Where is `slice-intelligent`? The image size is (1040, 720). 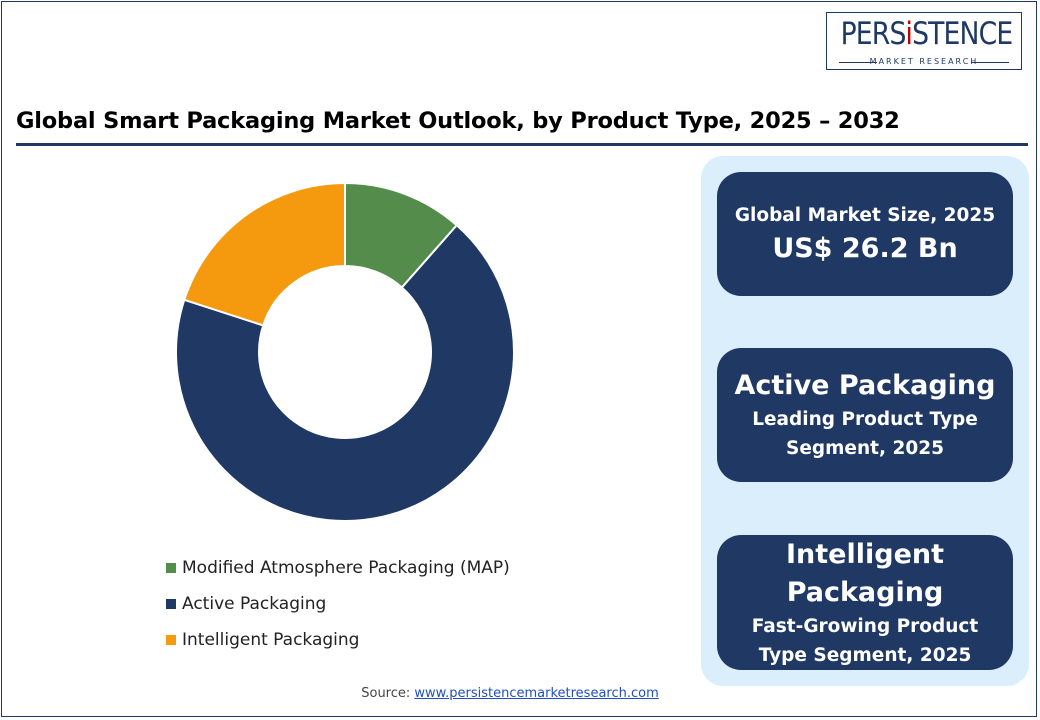 slice-intelligent is located at coordinates (264, 254).